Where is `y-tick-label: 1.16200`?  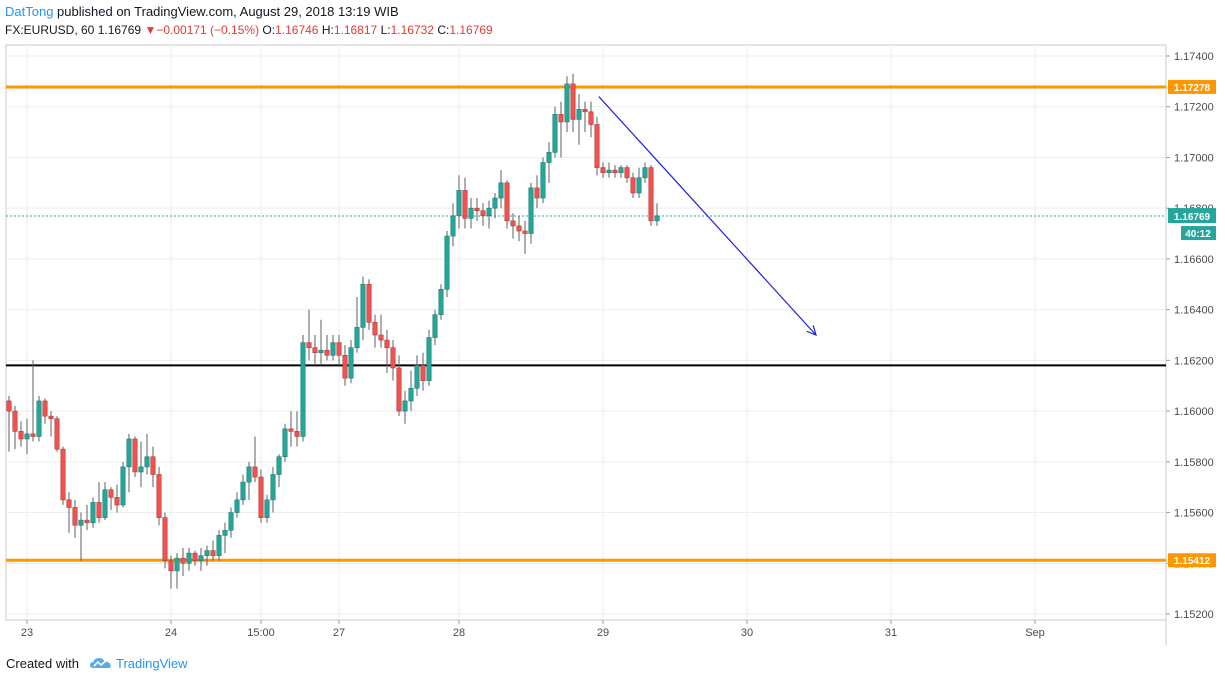 y-tick-label: 1.16200 is located at coordinates (1194, 361).